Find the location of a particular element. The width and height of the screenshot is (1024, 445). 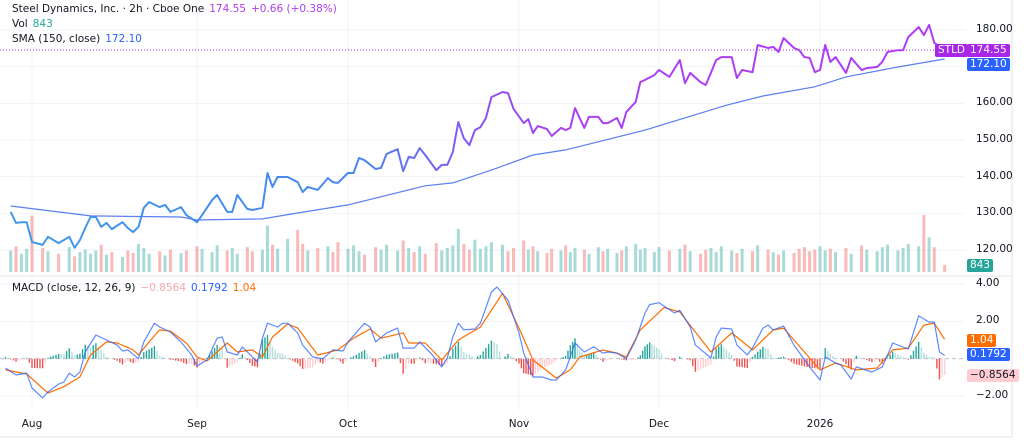

macd-axis-label: 4.00 is located at coordinates (988, 283).